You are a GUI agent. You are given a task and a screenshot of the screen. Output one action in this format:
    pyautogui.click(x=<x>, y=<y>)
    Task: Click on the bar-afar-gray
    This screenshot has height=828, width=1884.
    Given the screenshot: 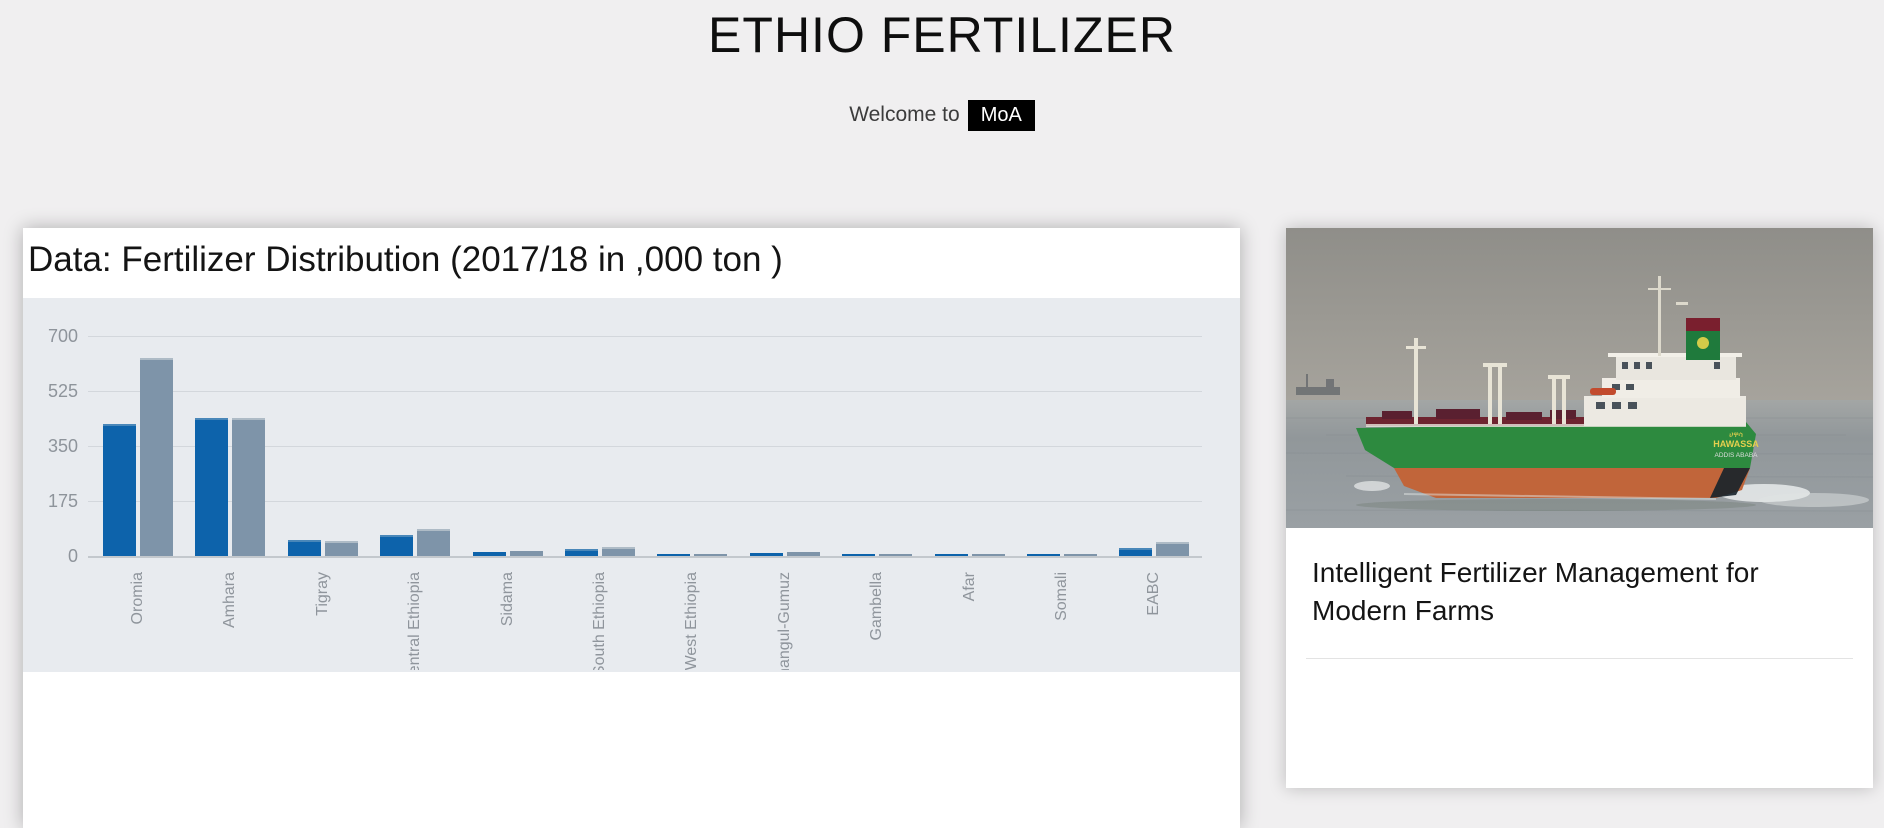 What is the action you would take?
    pyautogui.click(x=988, y=555)
    